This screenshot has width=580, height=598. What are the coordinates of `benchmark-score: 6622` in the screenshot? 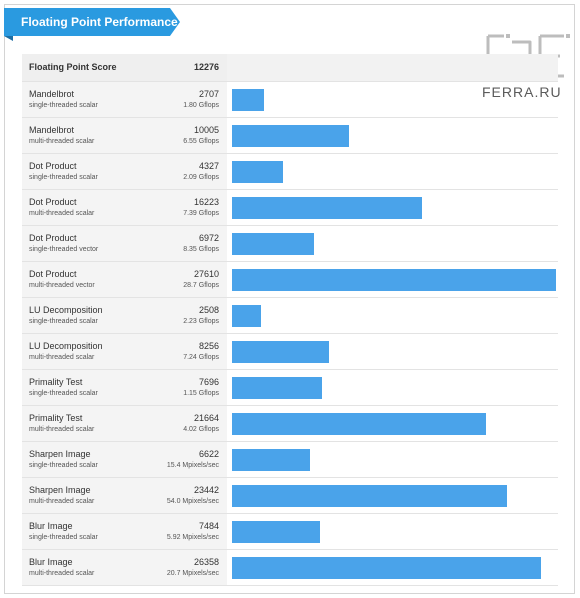 It's located at (208, 454).